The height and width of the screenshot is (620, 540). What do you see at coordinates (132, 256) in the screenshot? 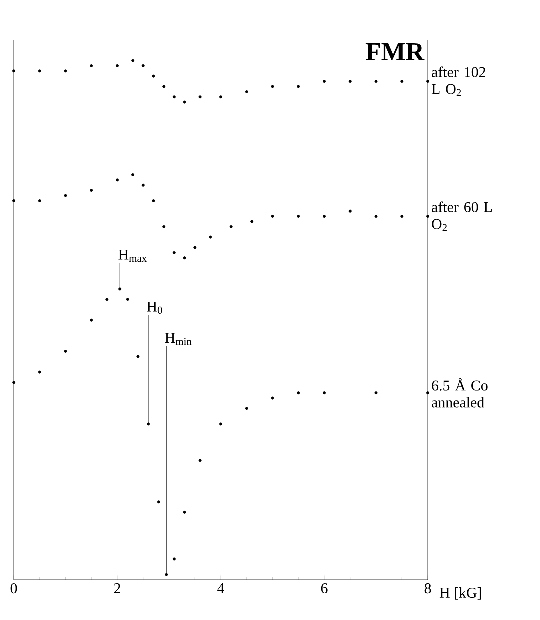
I see `annotation: H$_{max}$` at bounding box center [132, 256].